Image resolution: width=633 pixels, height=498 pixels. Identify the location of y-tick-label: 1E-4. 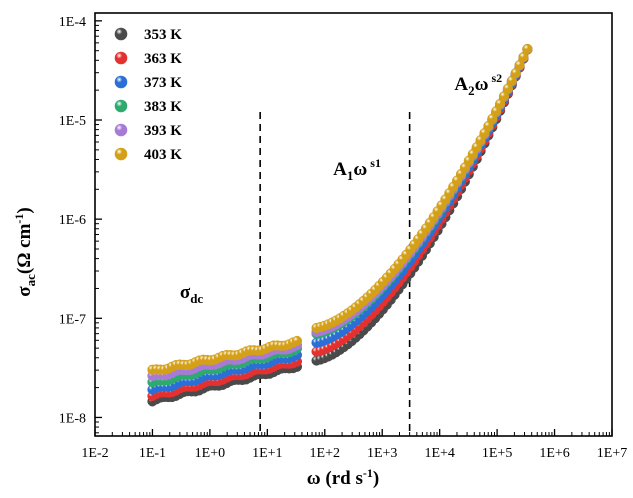
(72, 22).